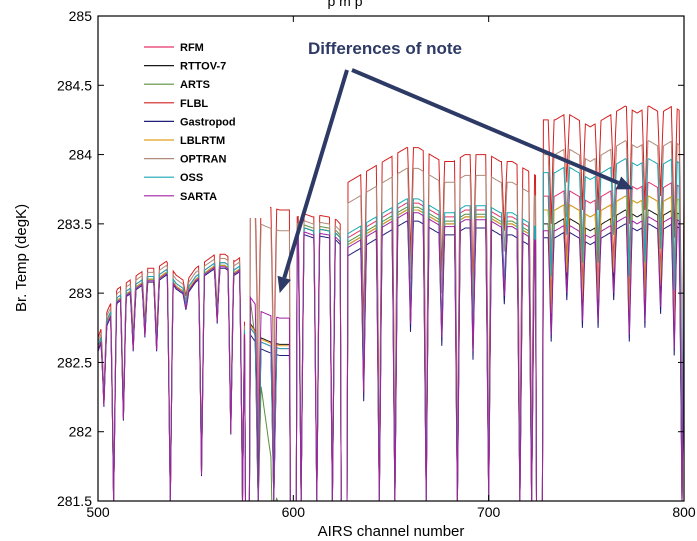 Image resolution: width=697 pixels, height=541 pixels. What do you see at coordinates (21, 258) in the screenshot?
I see `y-axis-label: Br. Temp (degK)` at bounding box center [21, 258].